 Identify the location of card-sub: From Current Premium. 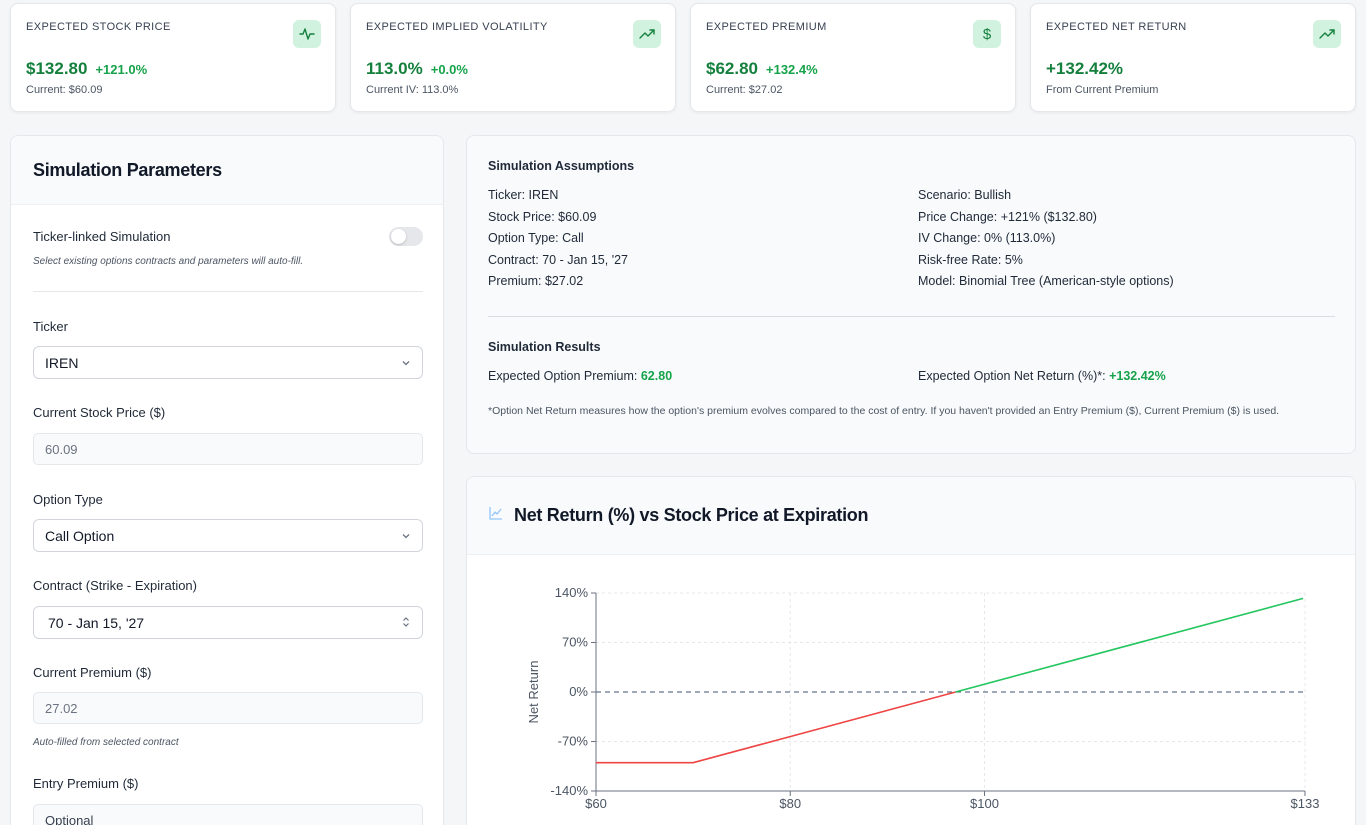
(1102, 90).